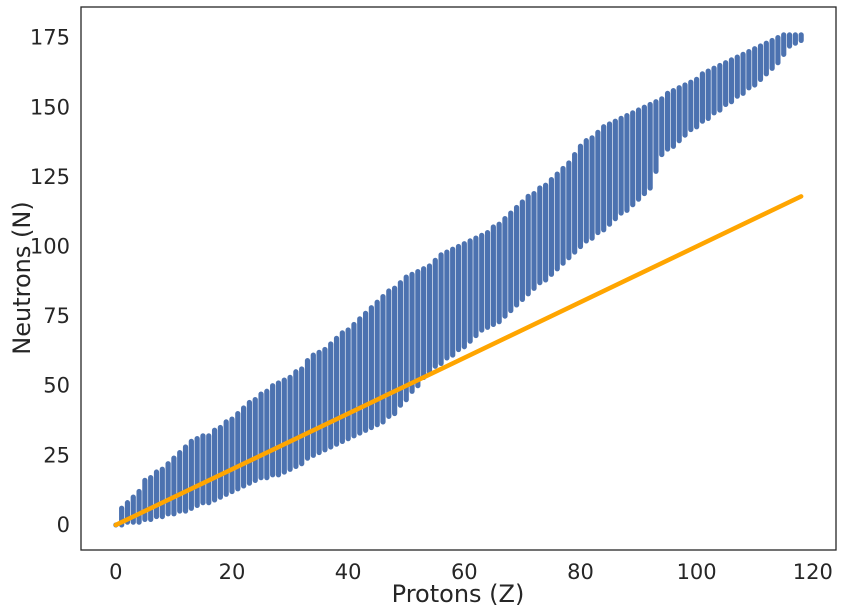  What do you see at coordinates (458, 594) in the screenshot?
I see `x-axis-title: Protons (Z)` at bounding box center [458, 594].